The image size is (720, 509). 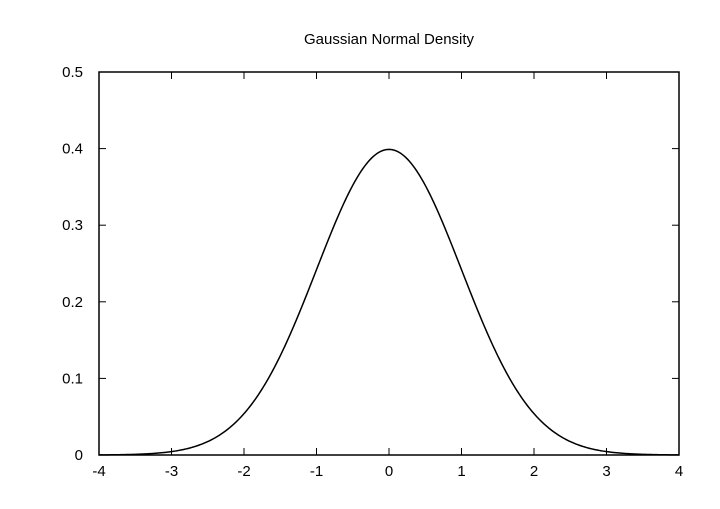 I want to click on x-tick-label: 2, so click(x=534, y=471).